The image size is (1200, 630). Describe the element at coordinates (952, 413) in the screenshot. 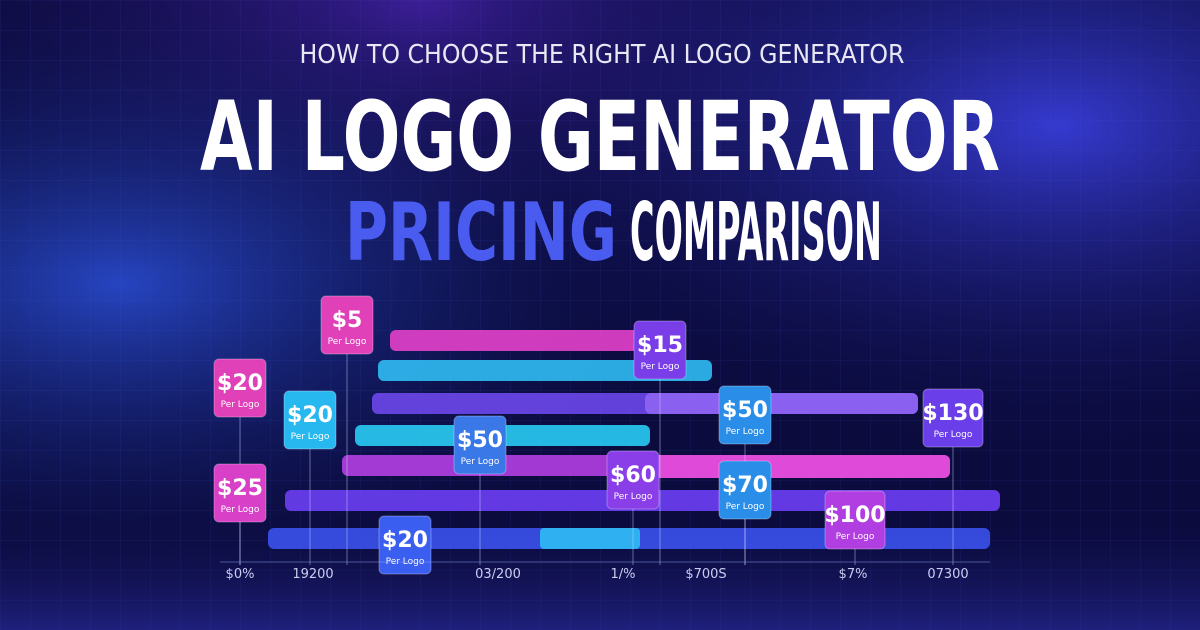

I see `tag-price: $130` at that location.